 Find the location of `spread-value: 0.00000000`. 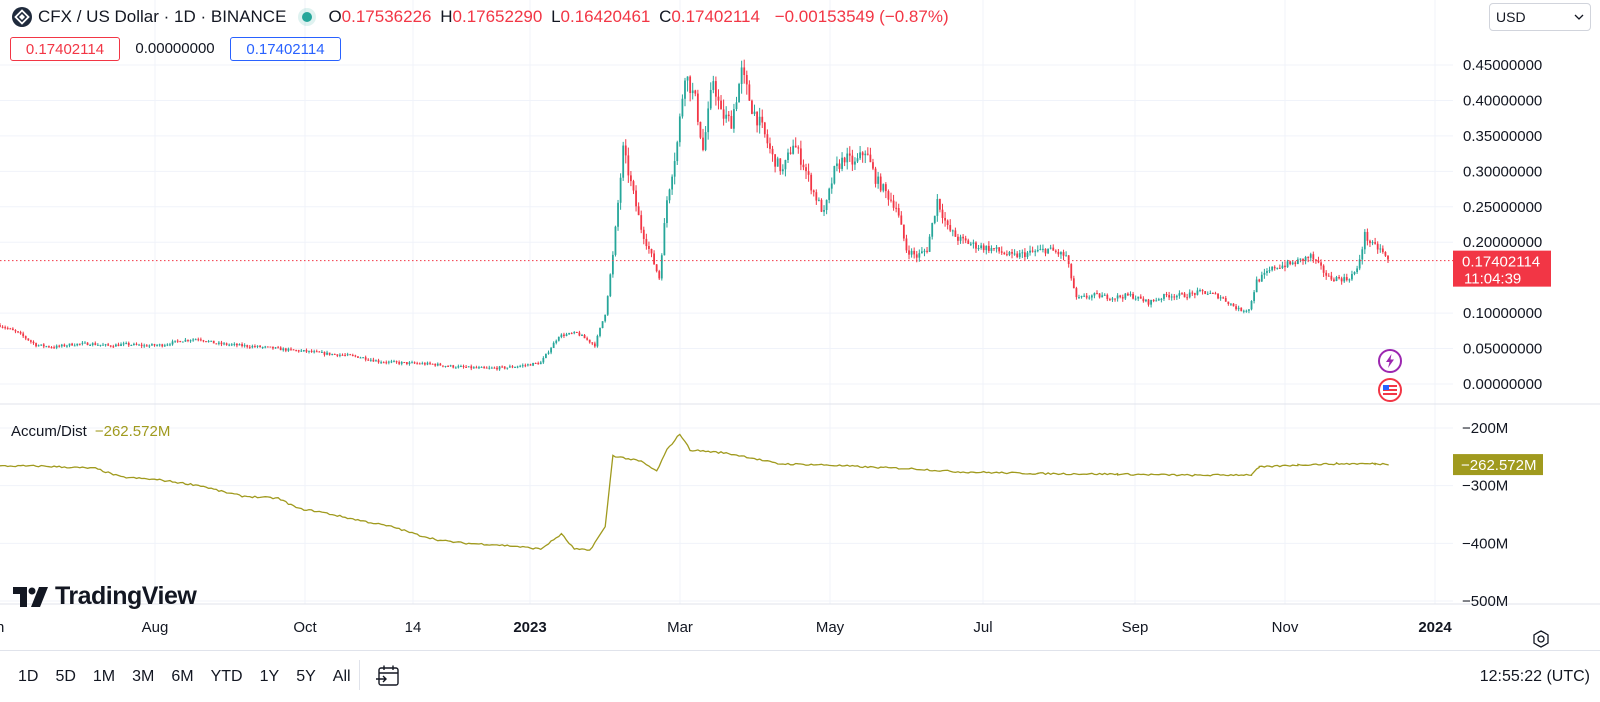

spread-value: 0.00000000 is located at coordinates (175, 48).